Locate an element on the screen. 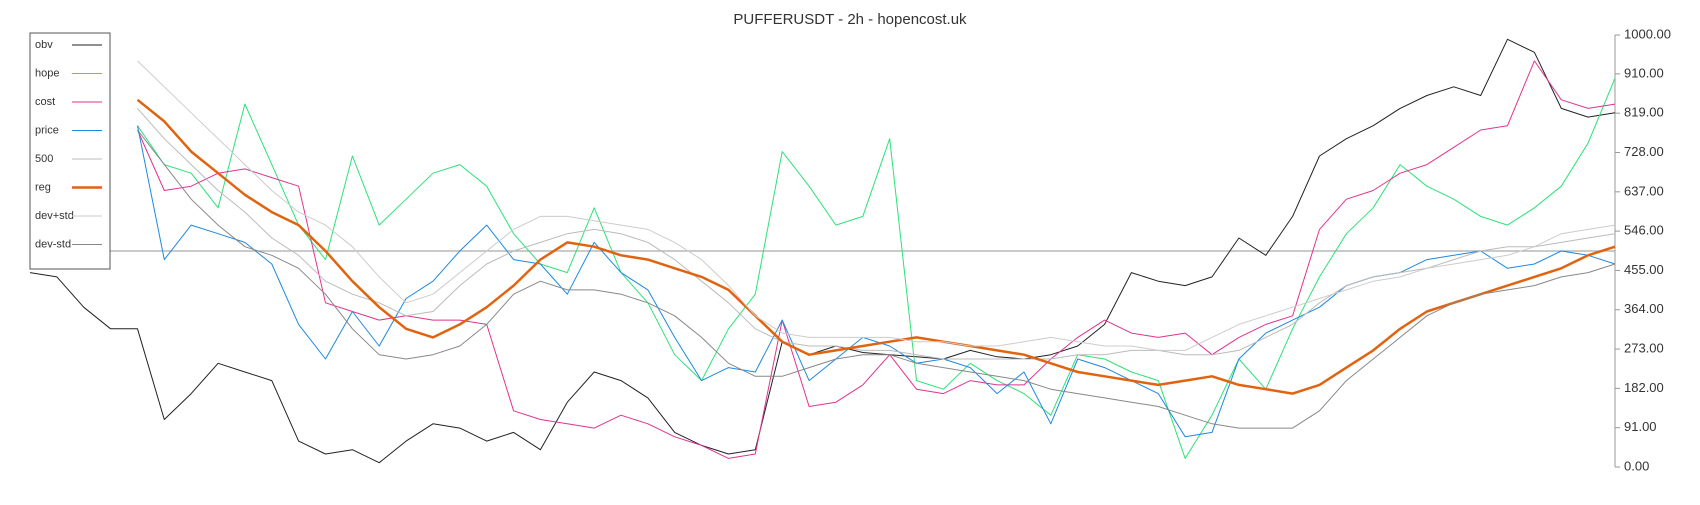 This screenshot has width=1700, height=505. legend-label: dev-std is located at coordinates (53, 244).